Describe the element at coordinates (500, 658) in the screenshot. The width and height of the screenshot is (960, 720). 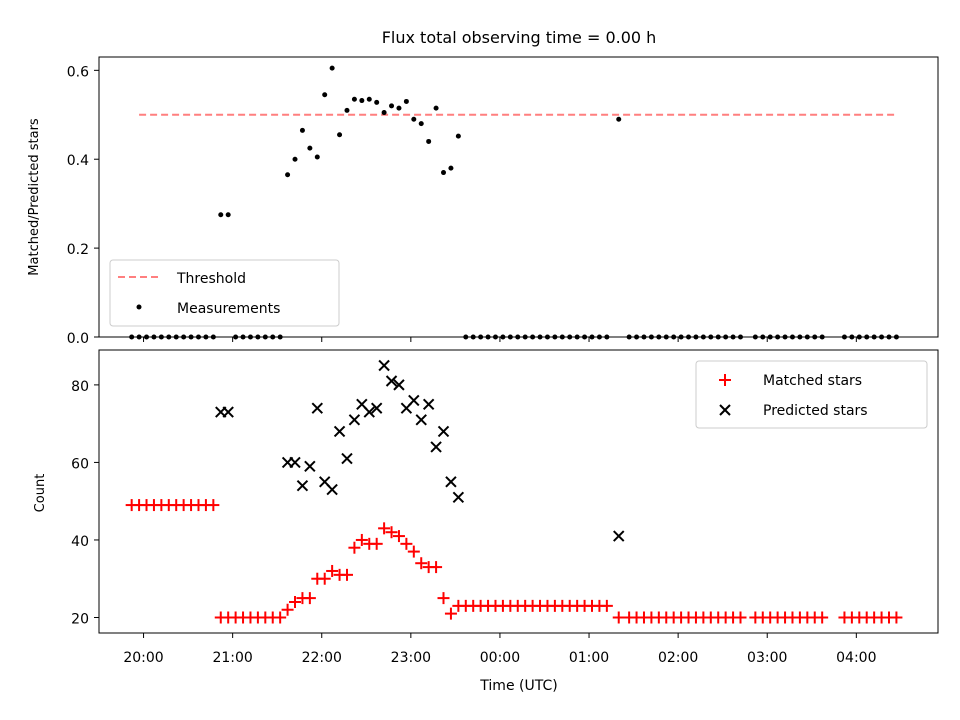
I see `x-tick-label: 00:00` at that location.